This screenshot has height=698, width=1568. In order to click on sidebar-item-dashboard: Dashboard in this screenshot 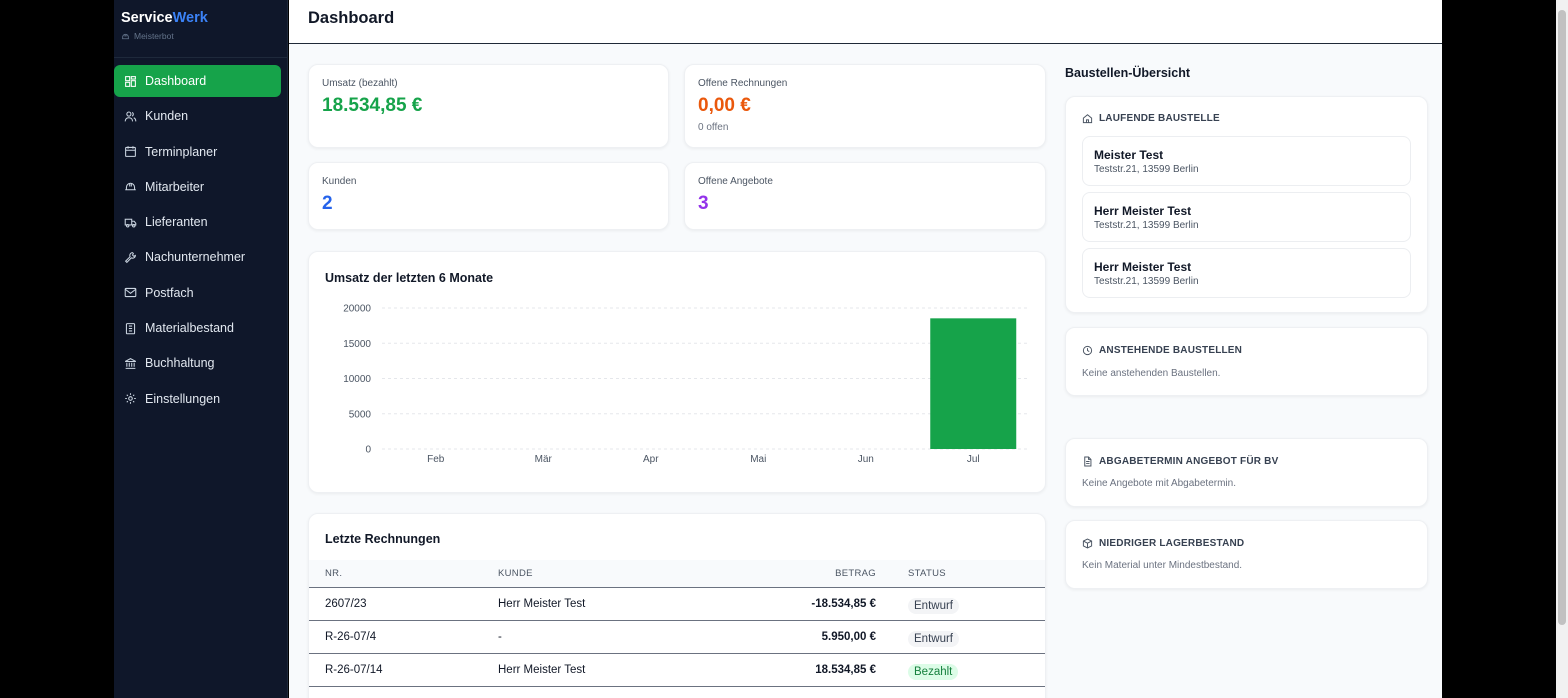, I will do `click(197, 81)`.